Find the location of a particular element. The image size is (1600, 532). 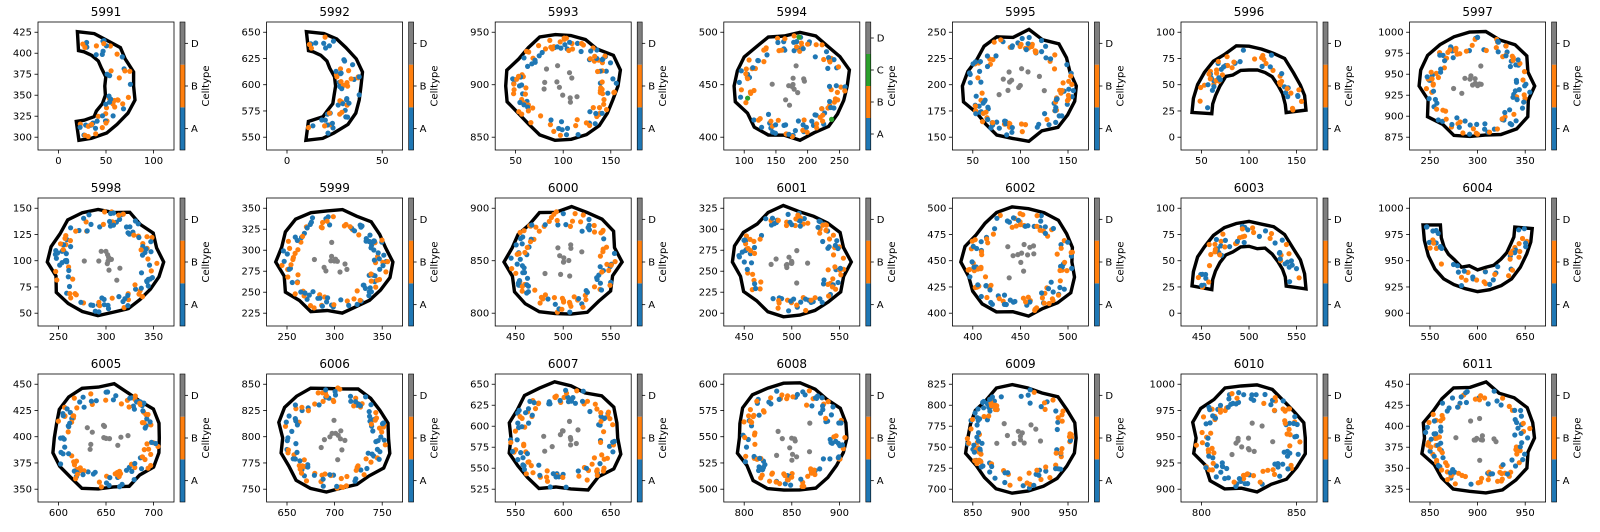

axes-frame is located at coordinates (1249, 438).